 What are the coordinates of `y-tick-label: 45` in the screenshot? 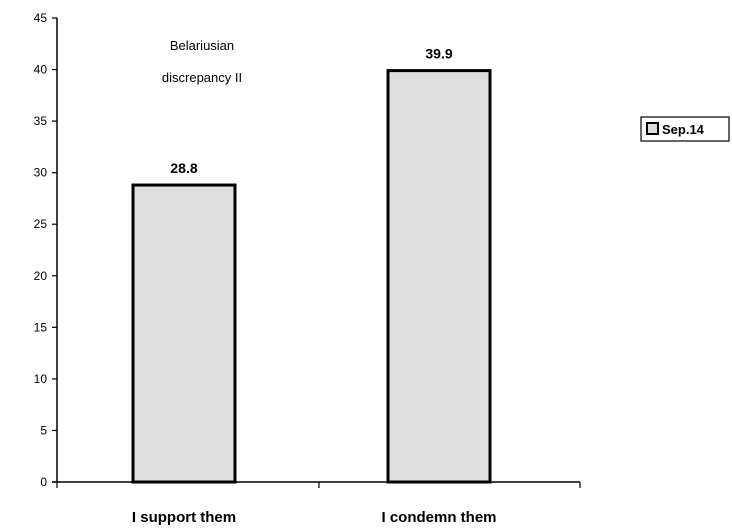 It's located at (41, 18).